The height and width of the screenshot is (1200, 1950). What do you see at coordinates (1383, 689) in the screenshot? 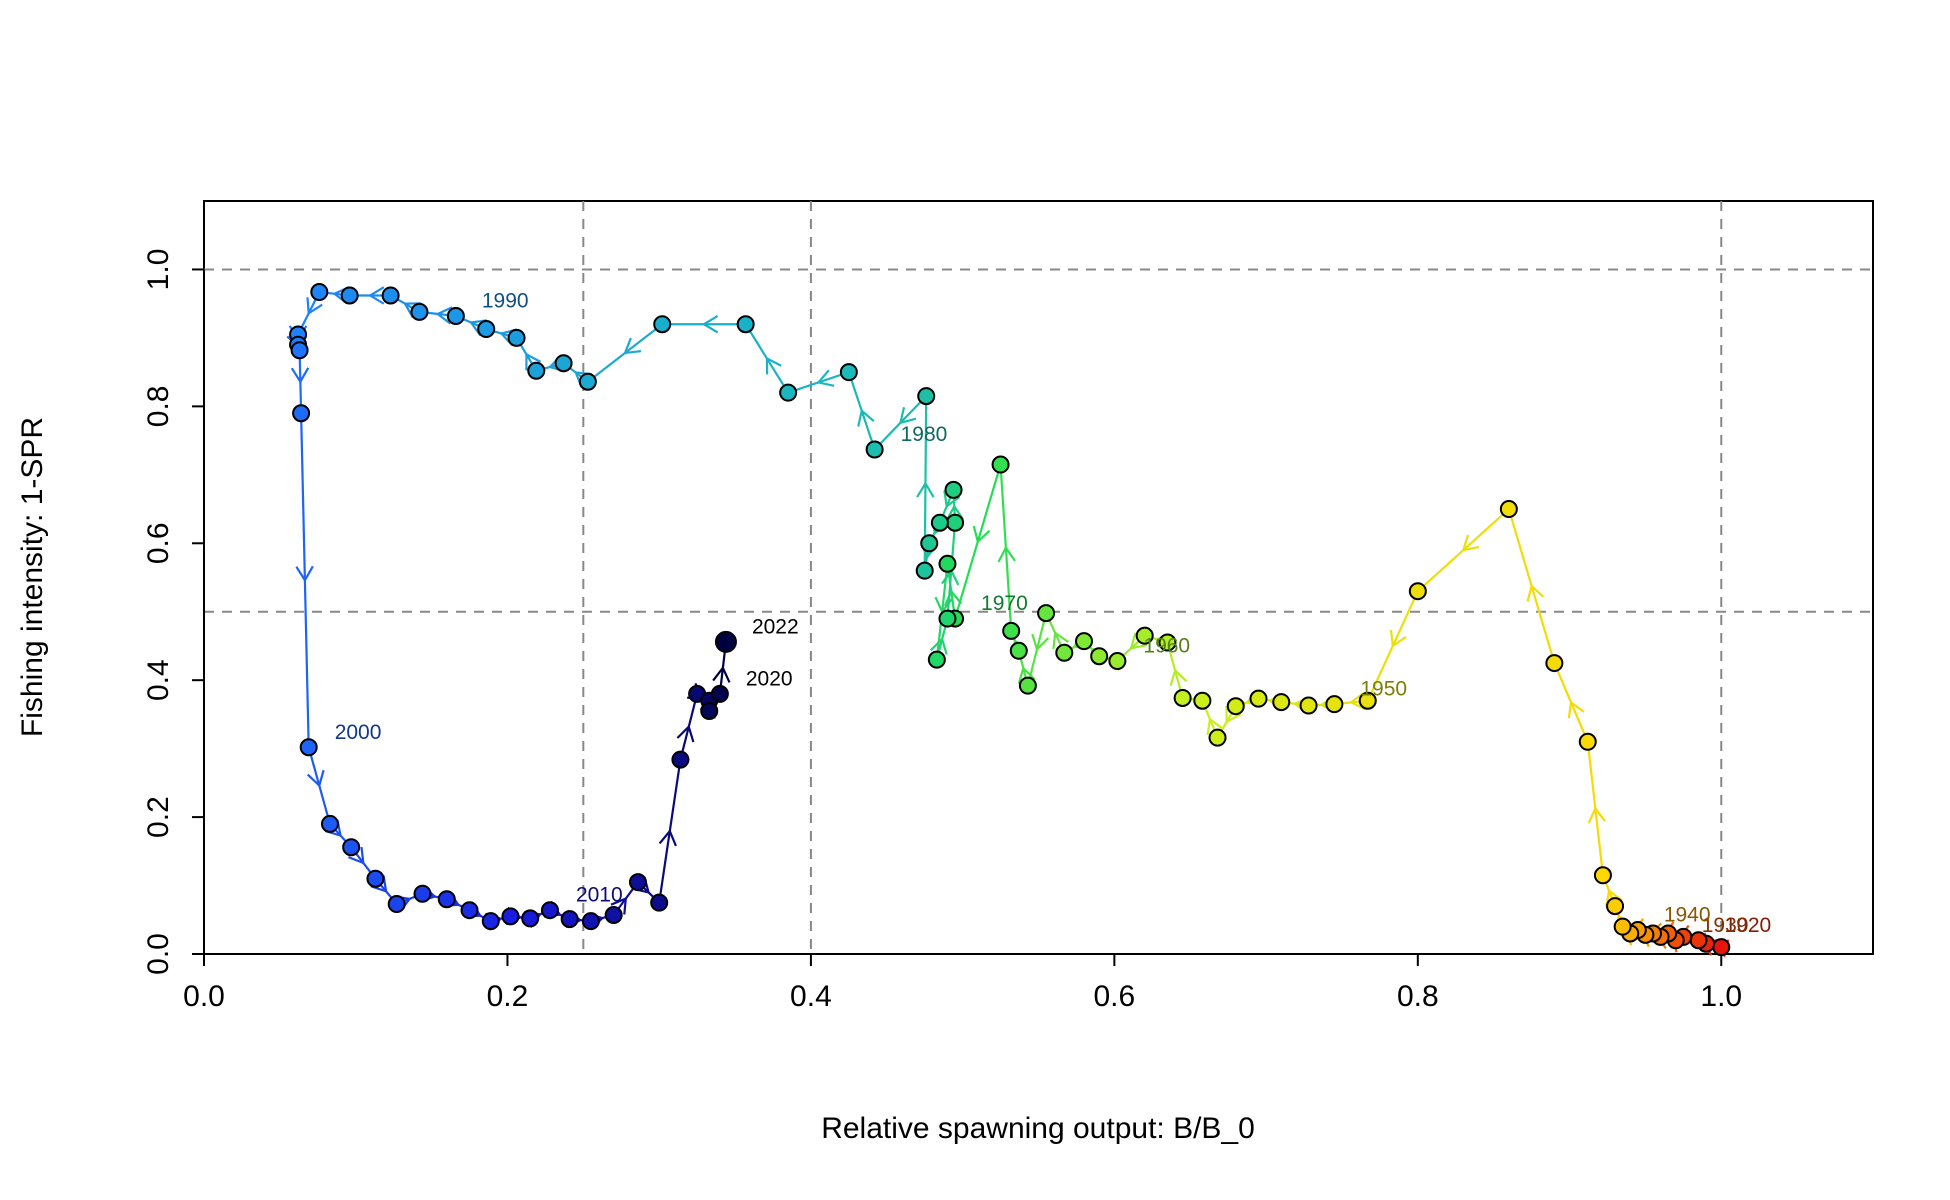
I see `year-label: 1950` at bounding box center [1383, 689].